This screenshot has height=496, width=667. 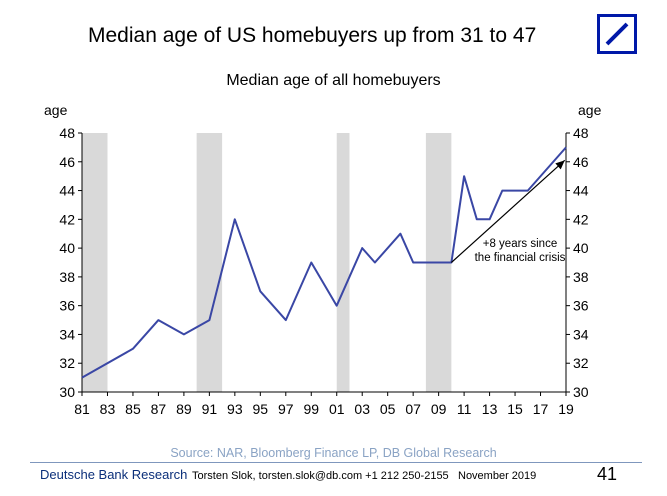 What do you see at coordinates (184, 409) in the screenshot?
I see `x-tick-label: 89` at bounding box center [184, 409].